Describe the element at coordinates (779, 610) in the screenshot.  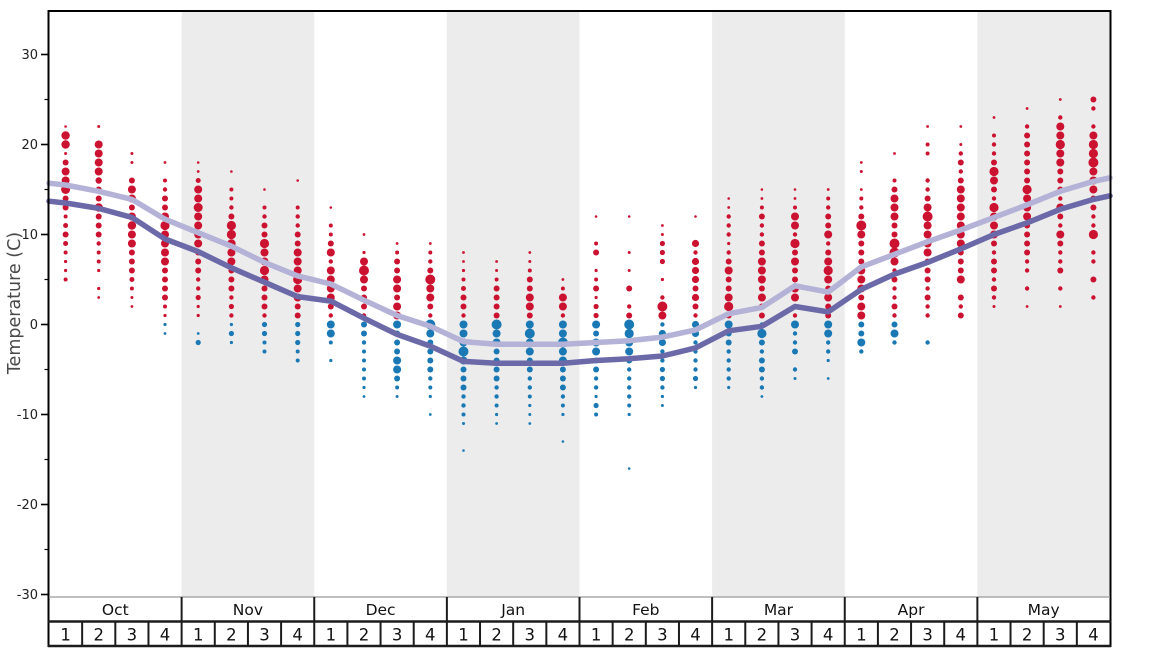
I see `month-label: Mar` at that location.